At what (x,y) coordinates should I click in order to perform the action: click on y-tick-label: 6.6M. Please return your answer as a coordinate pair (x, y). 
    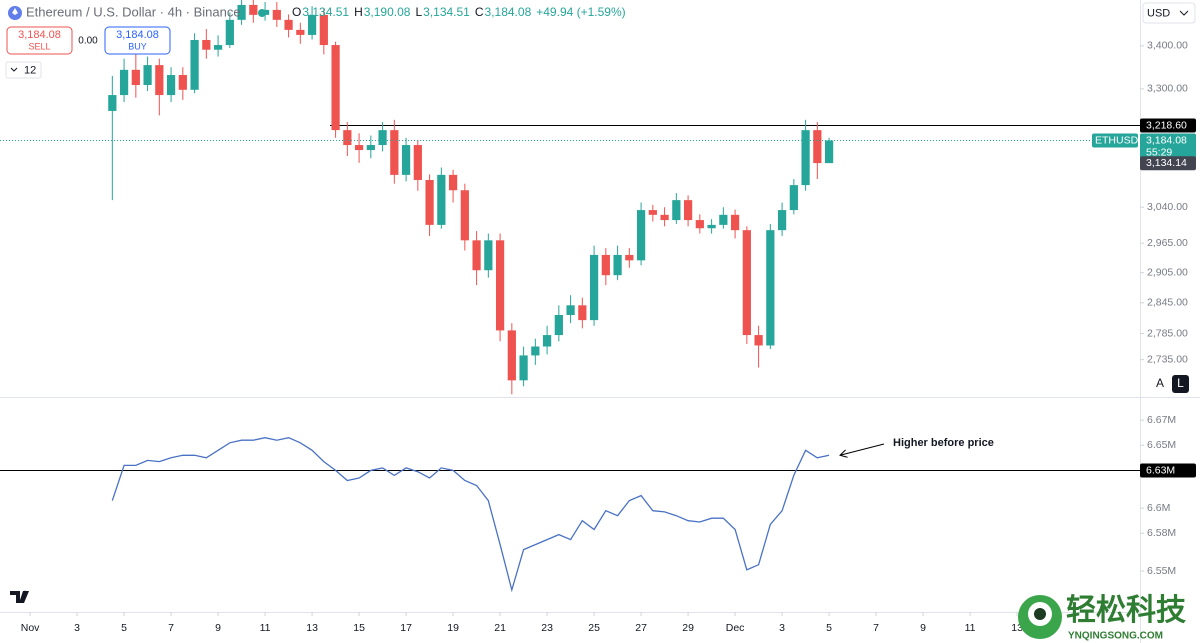
    Looking at the image, I should click on (1158, 508).